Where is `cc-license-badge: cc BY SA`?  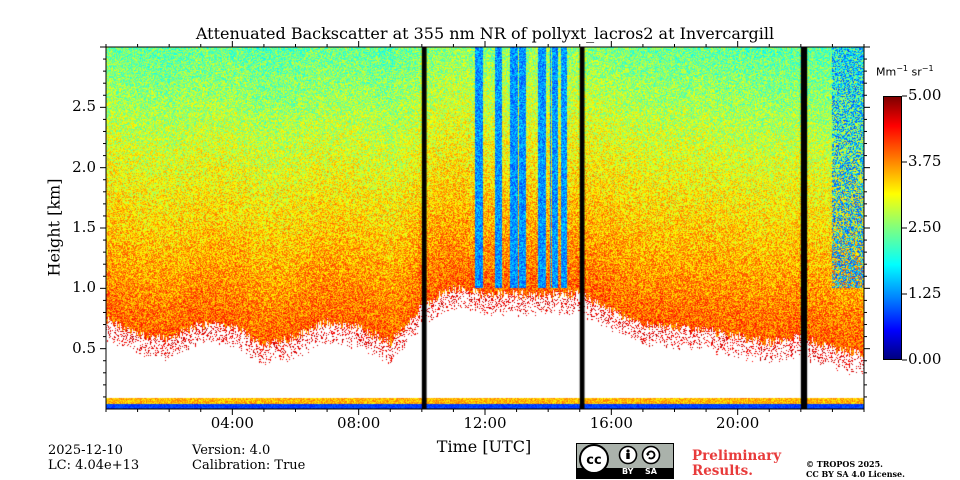
cc-license-badge: cc BY SA is located at coordinates (625, 461).